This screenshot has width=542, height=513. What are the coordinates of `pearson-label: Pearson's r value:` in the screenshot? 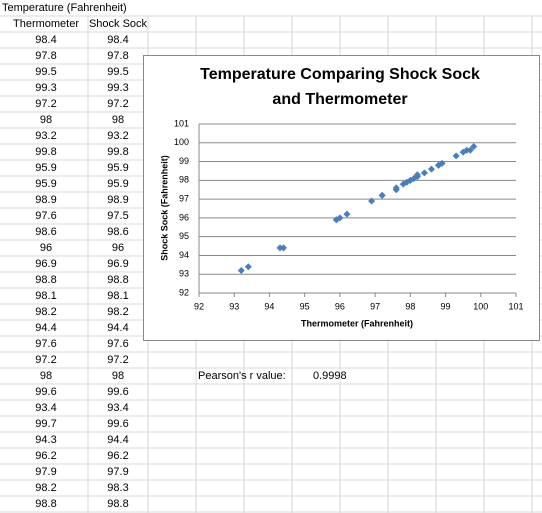 It's located at (242, 376).